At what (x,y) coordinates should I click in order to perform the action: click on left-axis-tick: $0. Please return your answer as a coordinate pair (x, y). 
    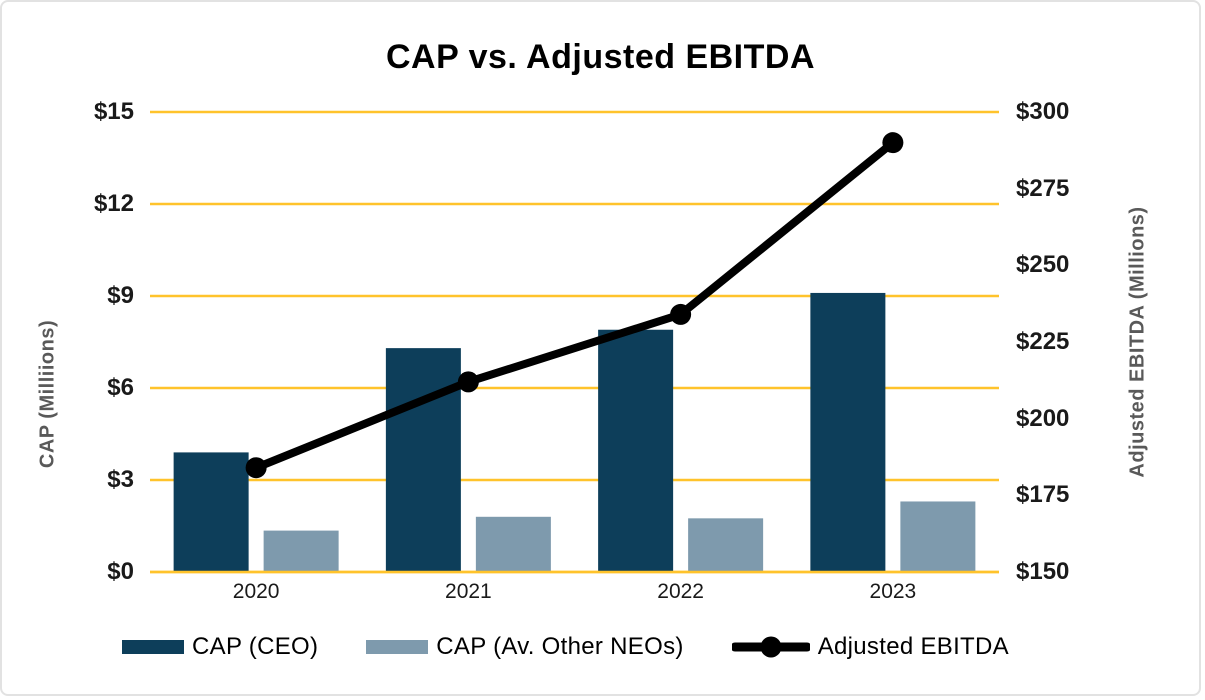
    Looking at the image, I should click on (120, 571).